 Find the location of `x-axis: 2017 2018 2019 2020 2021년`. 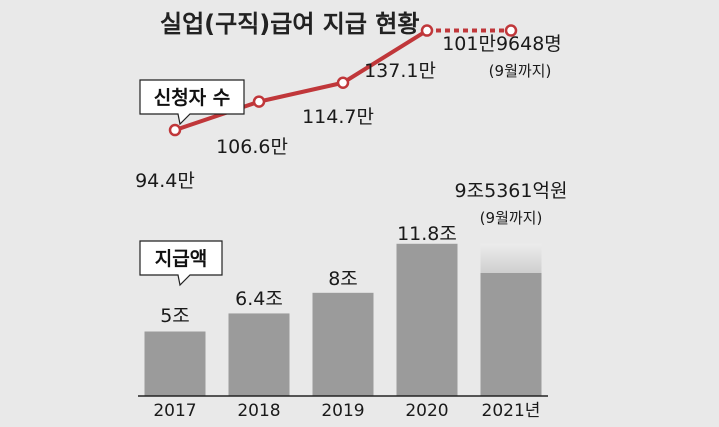

x-axis: 2017 2018 2019 2020 2021년 is located at coordinates (343, 408).